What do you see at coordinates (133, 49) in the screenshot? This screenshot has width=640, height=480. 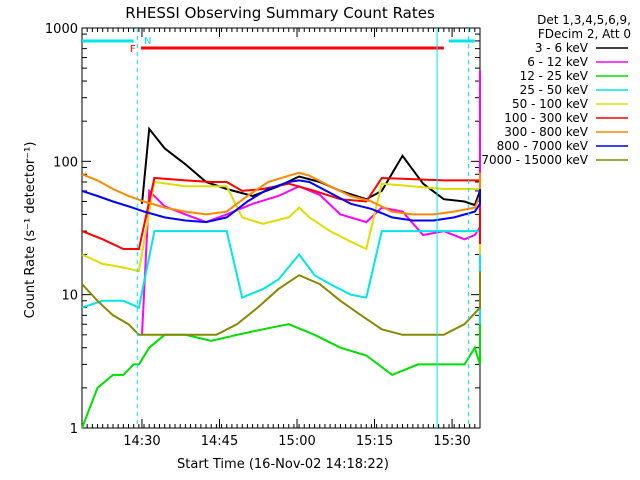 I see `flag-label-f: F` at bounding box center [133, 49].